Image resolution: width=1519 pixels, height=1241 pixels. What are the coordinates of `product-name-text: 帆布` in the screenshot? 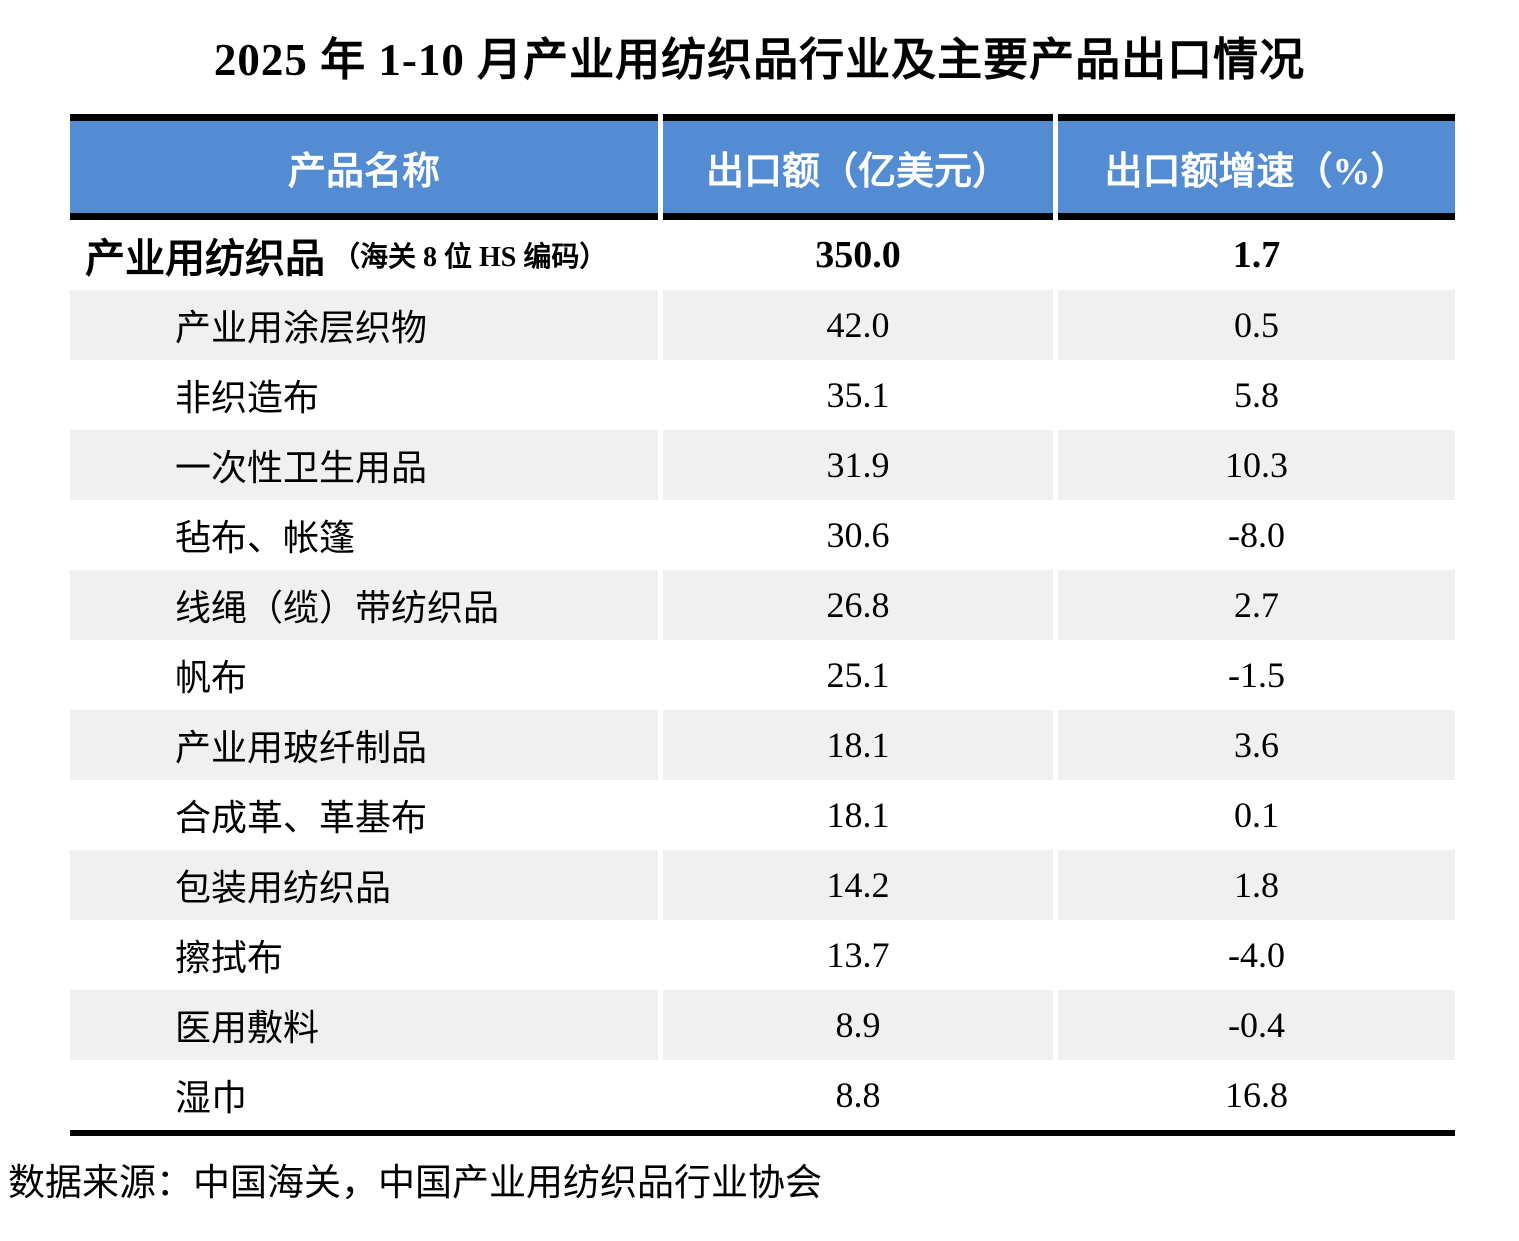 It's located at (211, 678).